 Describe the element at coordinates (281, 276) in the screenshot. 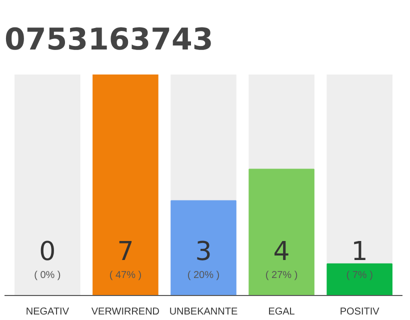

I see `annotation: ( 27% )` at that location.